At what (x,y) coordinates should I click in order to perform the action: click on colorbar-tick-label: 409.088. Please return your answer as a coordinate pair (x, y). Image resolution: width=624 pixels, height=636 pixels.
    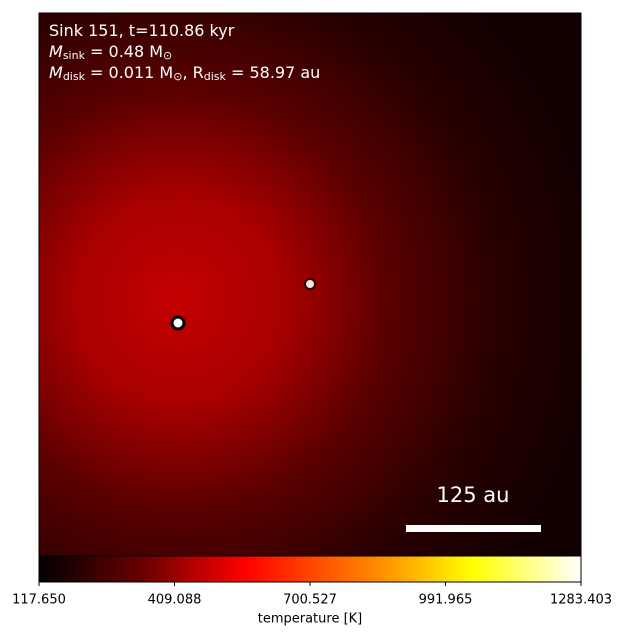
    Looking at the image, I should click on (175, 600).